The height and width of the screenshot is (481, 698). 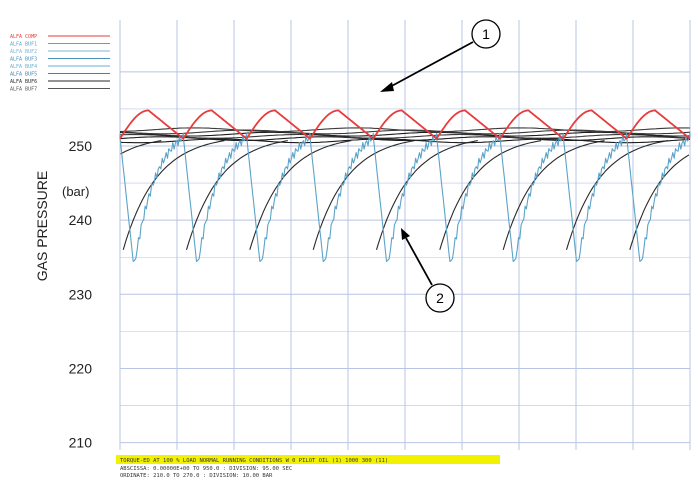 I want to click on legend-entry-label: ALFA BUF1, so click(x=23, y=45).